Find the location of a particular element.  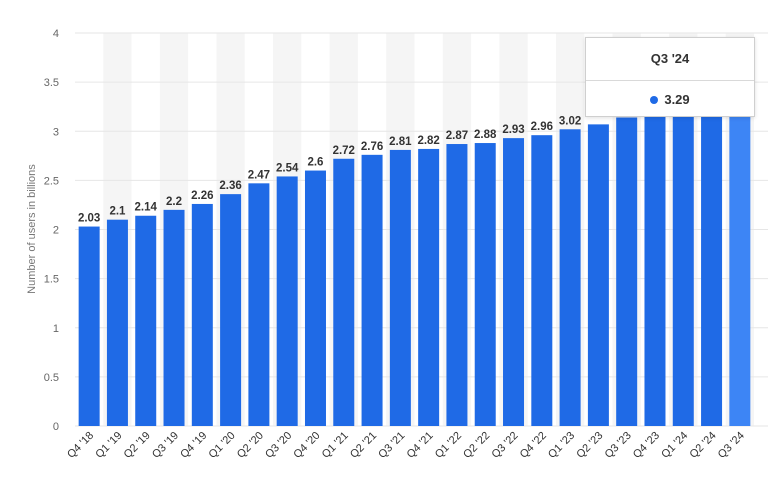

y-axis-label: Number of users in billions is located at coordinates (32, 229).